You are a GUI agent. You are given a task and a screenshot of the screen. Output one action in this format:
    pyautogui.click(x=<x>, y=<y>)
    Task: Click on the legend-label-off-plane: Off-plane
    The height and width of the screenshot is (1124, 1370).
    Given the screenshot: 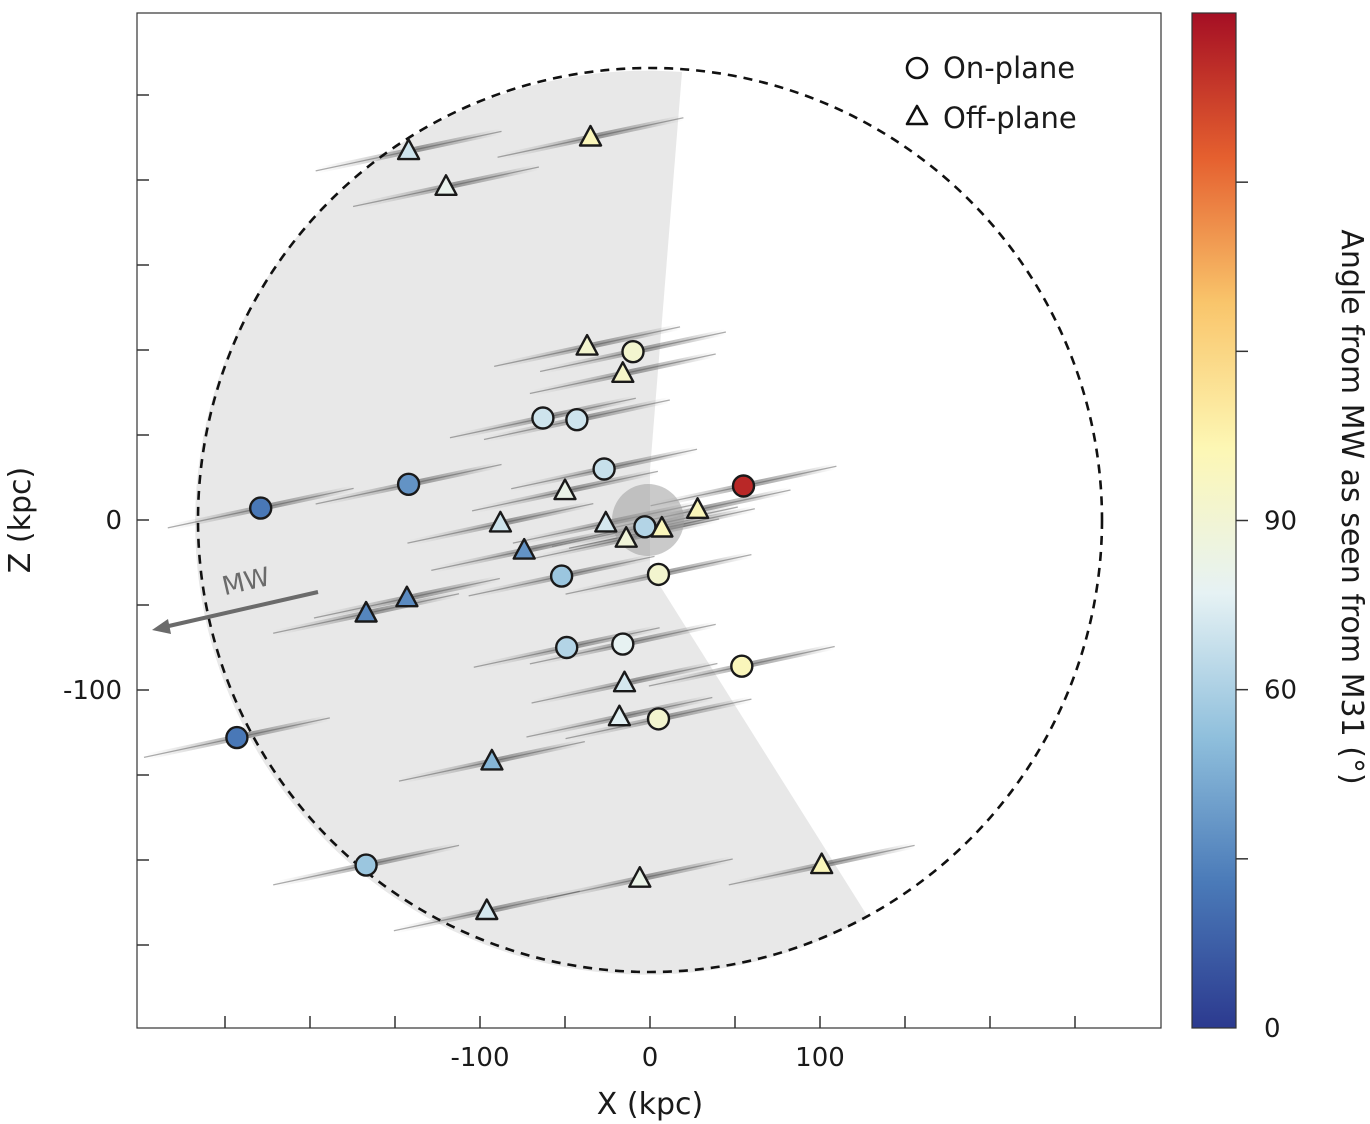 What is the action you would take?
    pyautogui.click(x=1010, y=118)
    